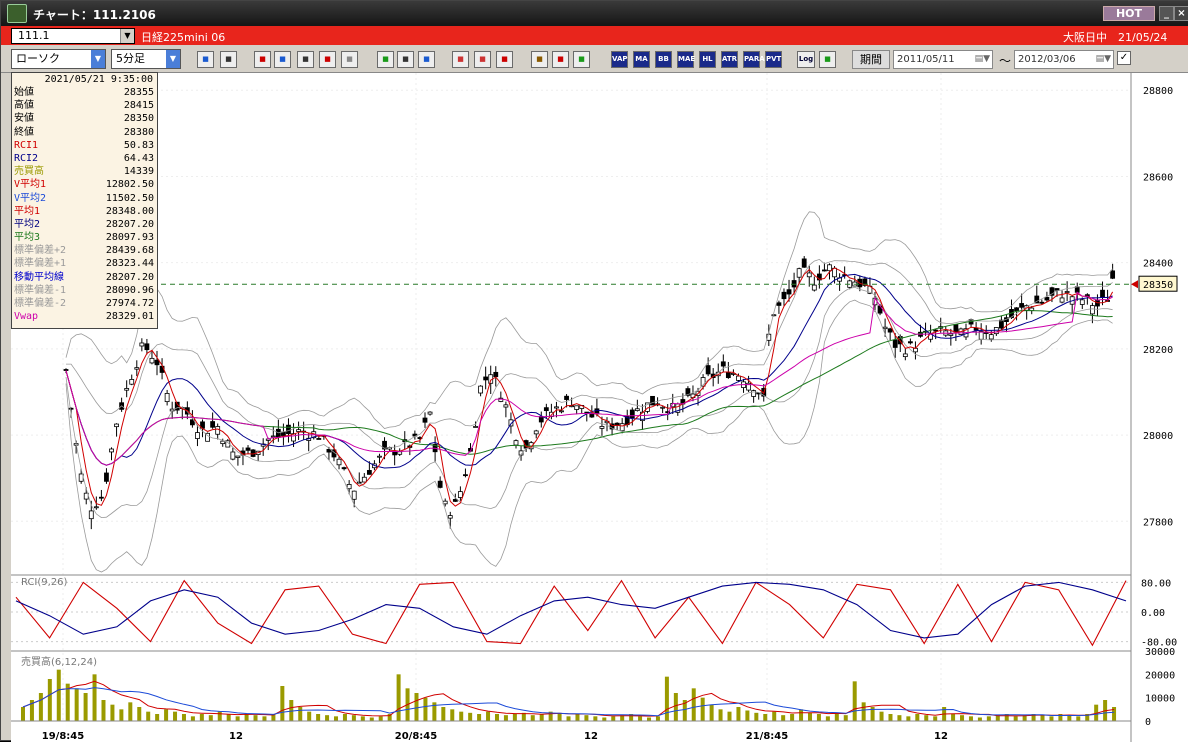 Image resolution: width=1188 pixels, height=742 pixels. Describe the element at coordinates (146, 59) in the screenshot. I see `interval-select: 5分足 ▼` at that location.